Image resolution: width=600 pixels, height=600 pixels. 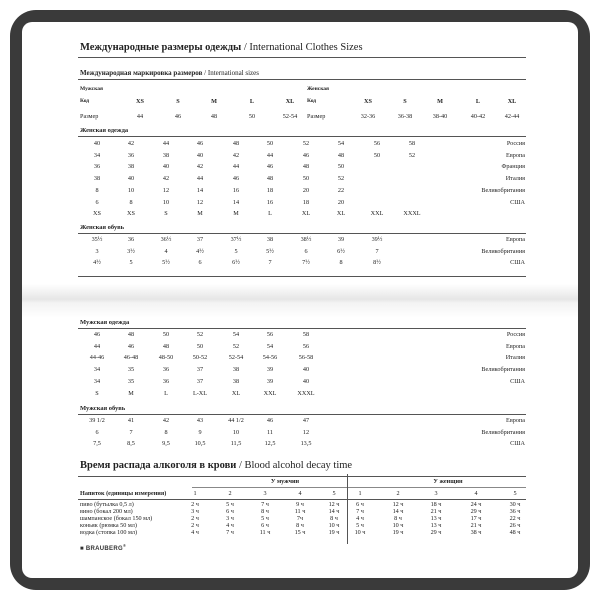 What do you see at coordinates (478, 116) in the screenshot?
I see `women-size-value: 40-42` at bounding box center [478, 116].